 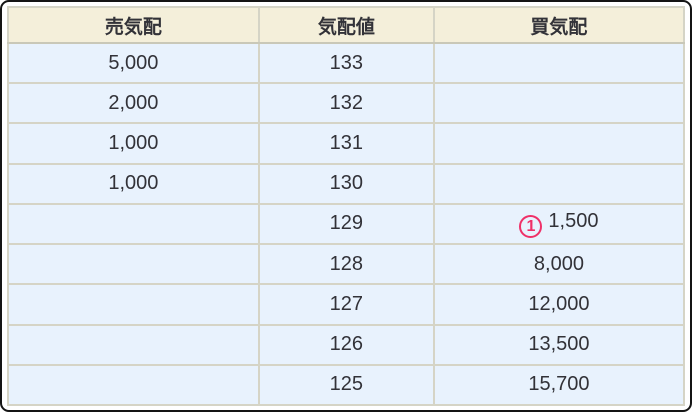 What do you see at coordinates (559, 344) in the screenshot?
I see `buy-qty-cell: 13,500` at bounding box center [559, 344].